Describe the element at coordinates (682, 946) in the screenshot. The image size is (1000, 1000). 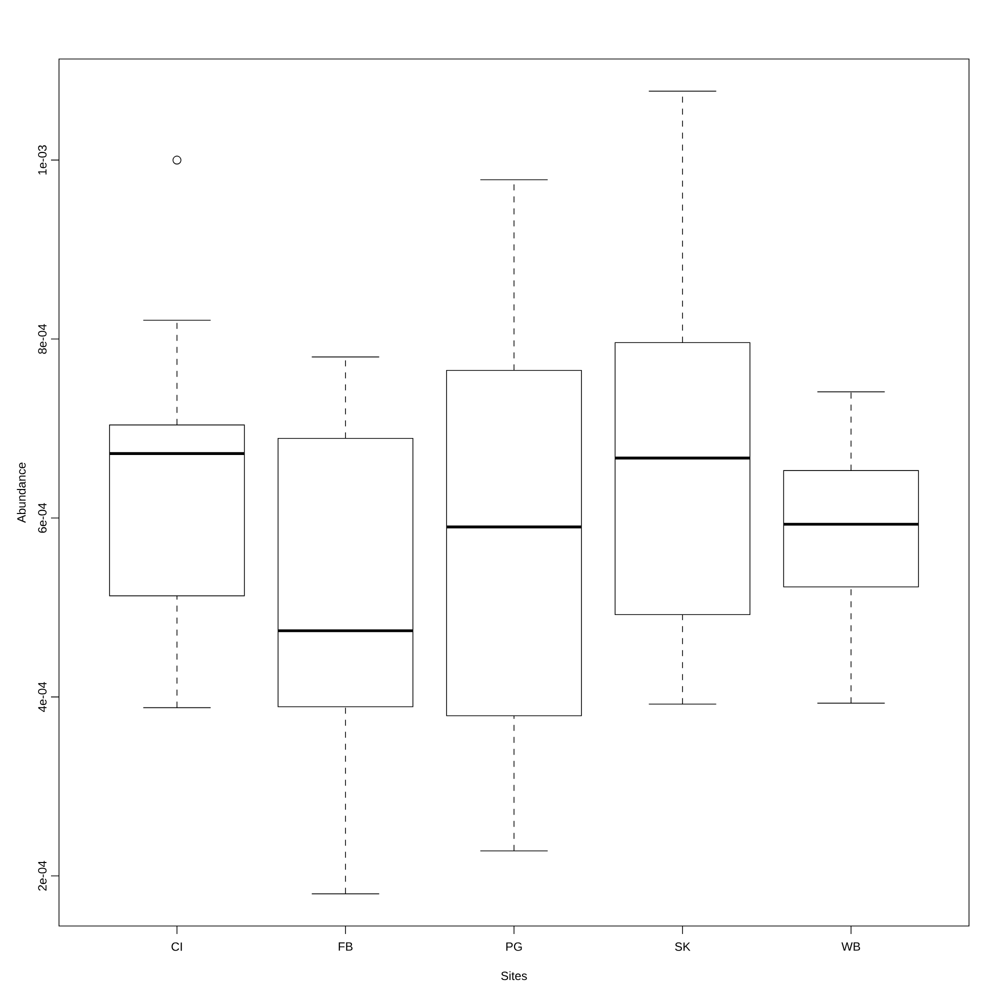
I see `x-tick-label: SK` at that location.